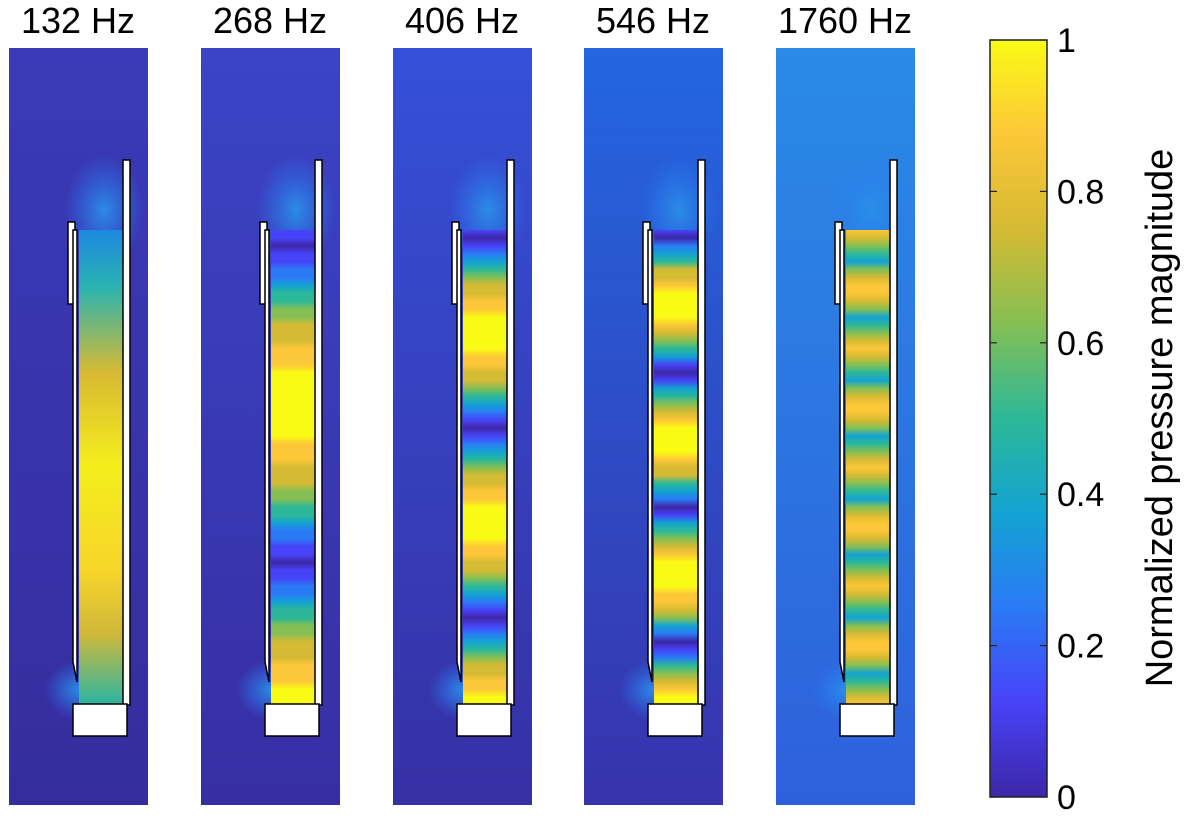 The height and width of the screenshot is (818, 1200). Describe the element at coordinates (1080, 495) in the screenshot. I see `colorbar-tick-label: 0.4` at that location.